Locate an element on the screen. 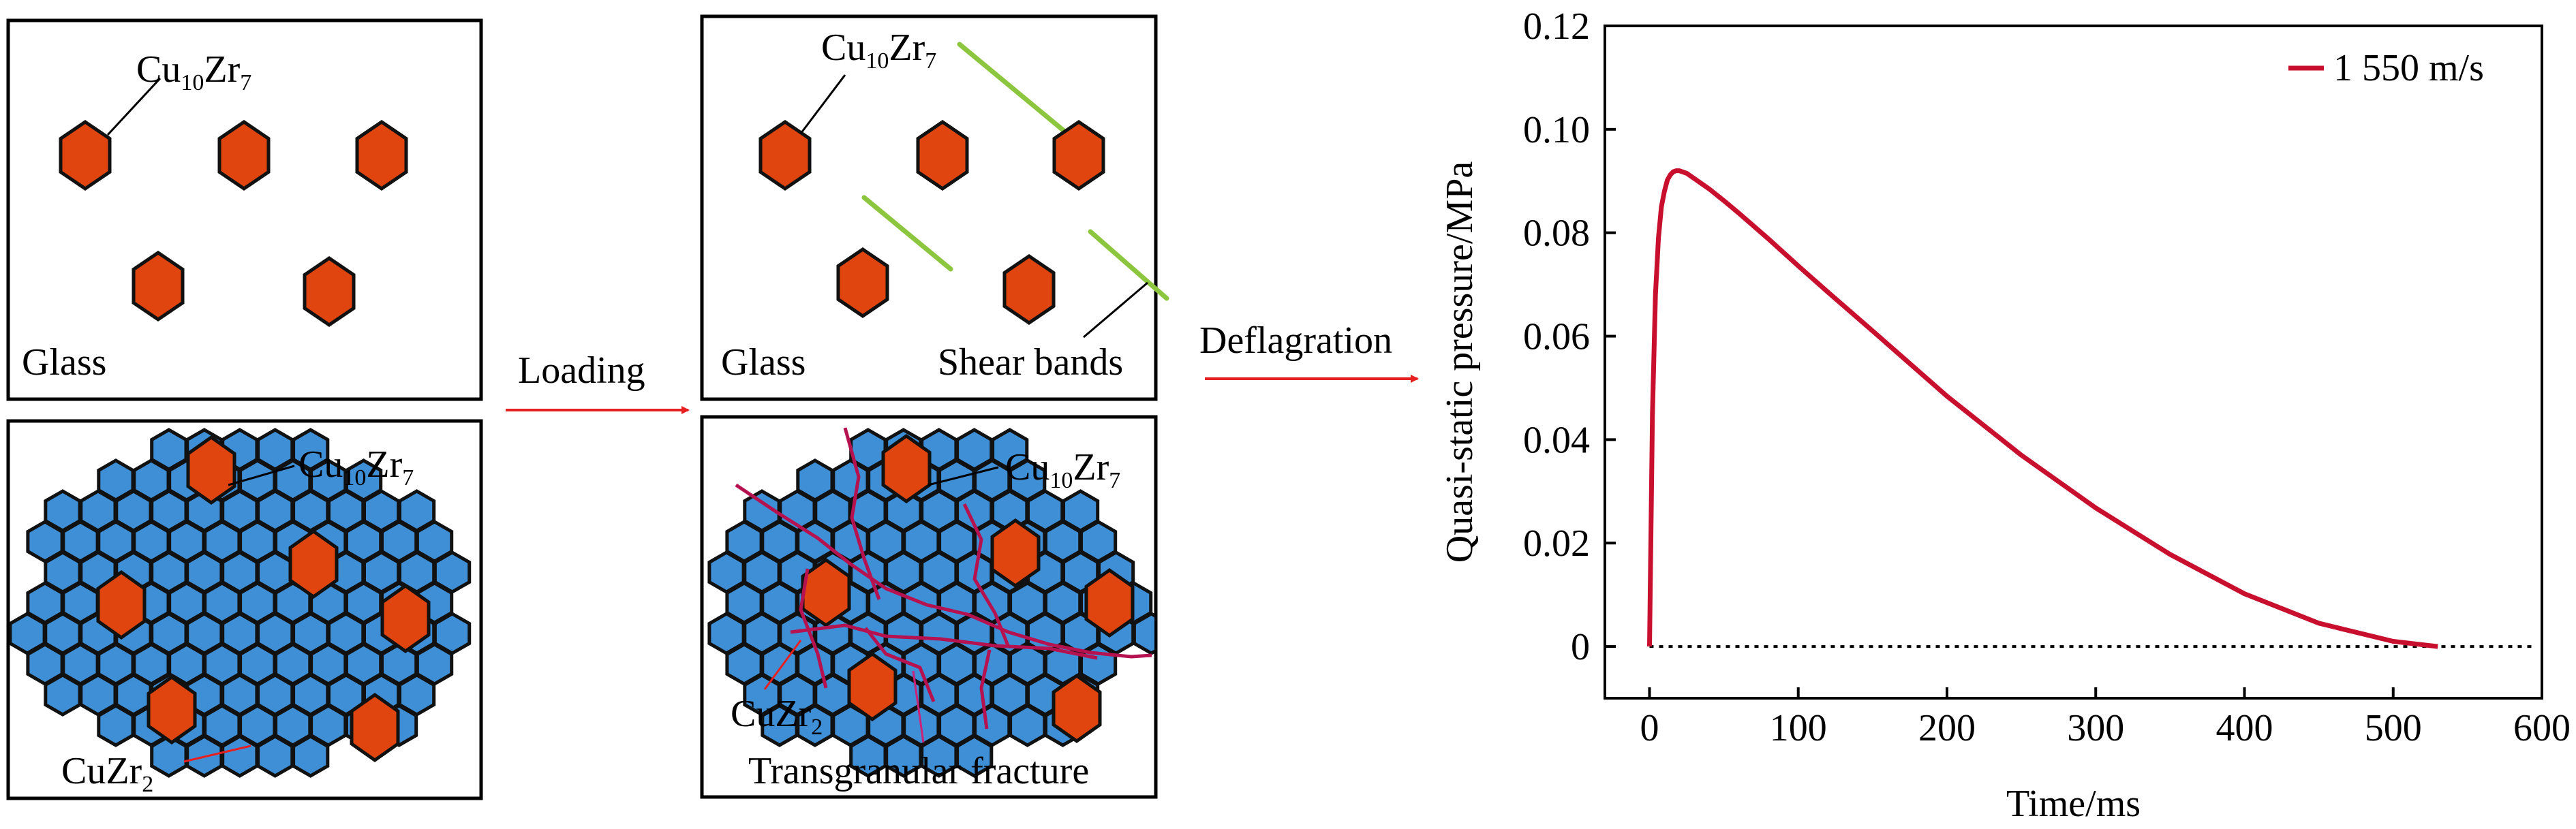 The image size is (2576, 829). y-ticks: 0 0.02 0.04 0.06 0.08 0.10 0.12 is located at coordinates (1569, 336).